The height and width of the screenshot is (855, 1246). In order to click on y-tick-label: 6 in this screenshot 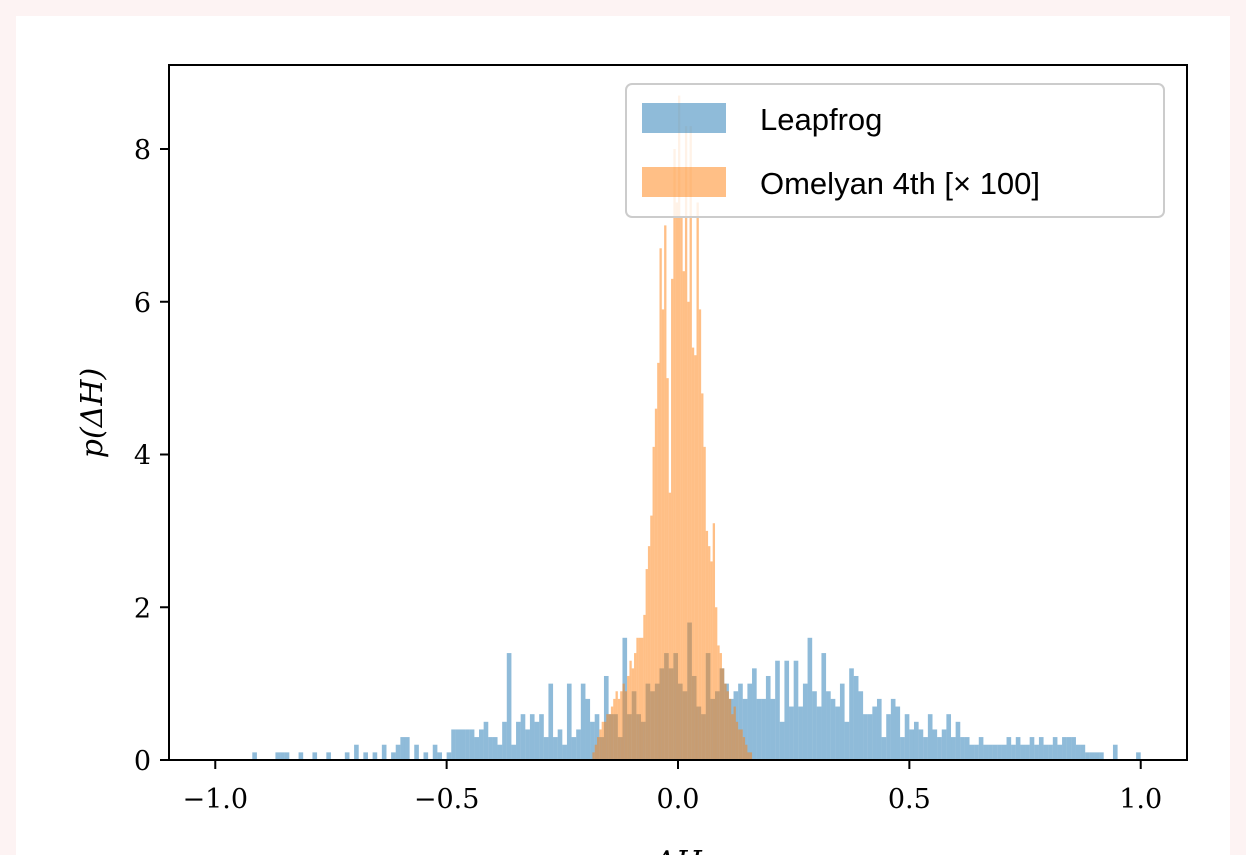, I will do `click(142, 303)`.